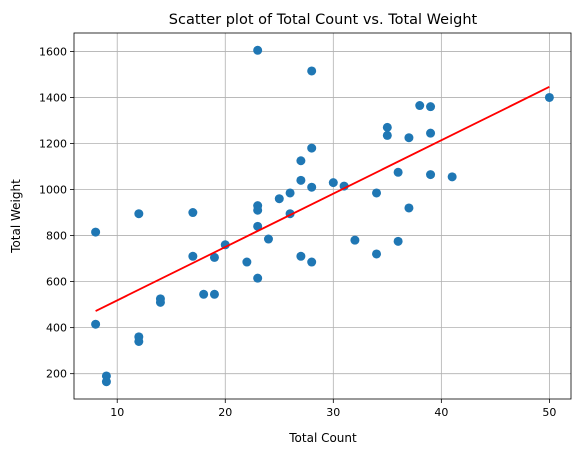 The height and width of the screenshot is (455, 580). What do you see at coordinates (549, 412) in the screenshot?
I see `x-tick-label: 50` at bounding box center [549, 412].